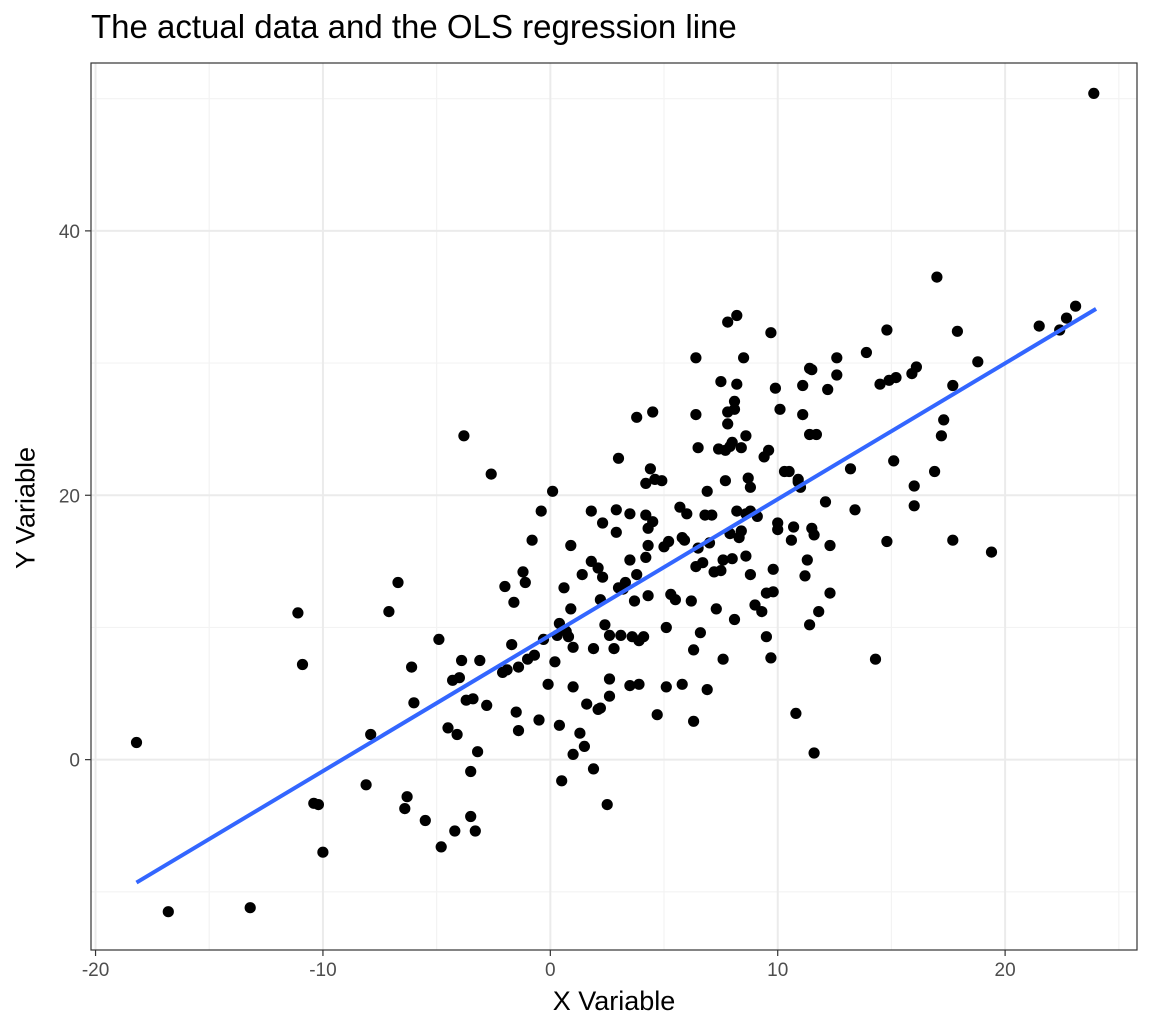 This screenshot has height=1036, width=1152. I want to click on x-axis-title: X Variable, so click(614, 1001).